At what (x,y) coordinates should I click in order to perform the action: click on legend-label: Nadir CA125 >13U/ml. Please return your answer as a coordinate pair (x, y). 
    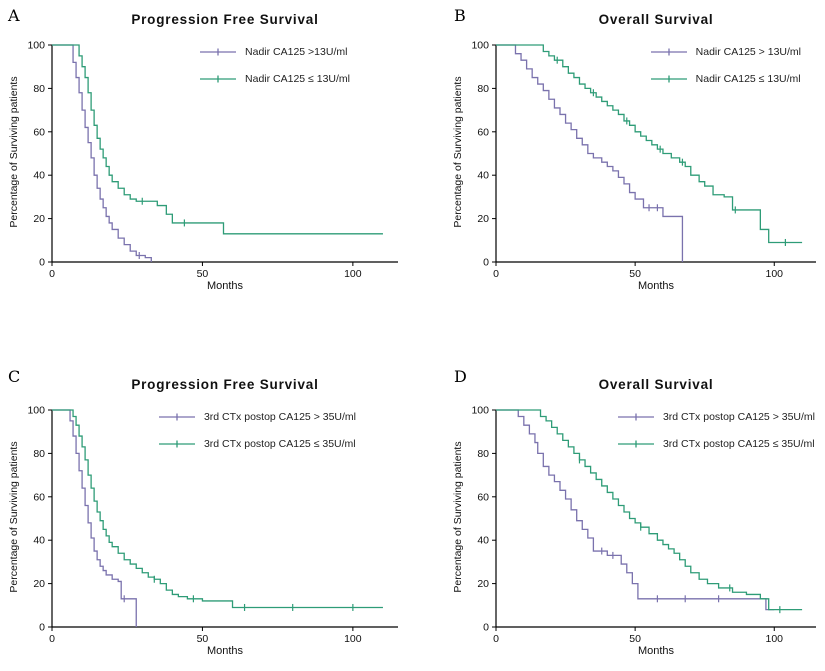
    Looking at the image, I should click on (296, 52).